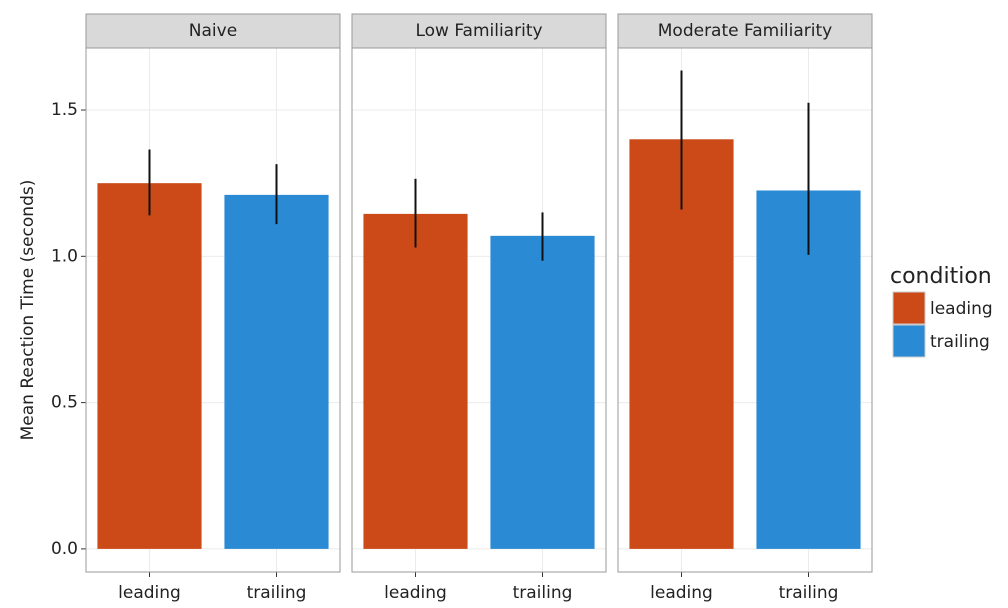 This screenshot has height=608, width=1008. What do you see at coordinates (960, 342) in the screenshot?
I see `legend-label: trailing` at bounding box center [960, 342].